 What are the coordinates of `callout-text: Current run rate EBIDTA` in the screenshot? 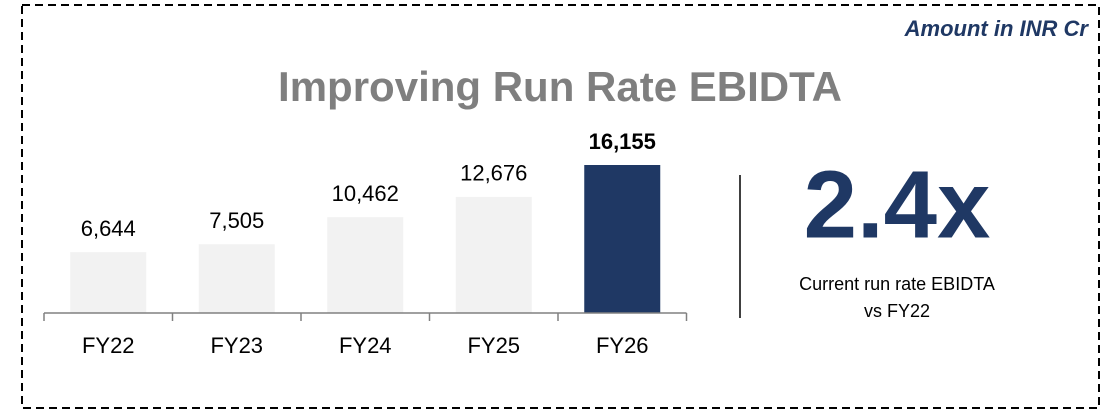 It's located at (897, 284).